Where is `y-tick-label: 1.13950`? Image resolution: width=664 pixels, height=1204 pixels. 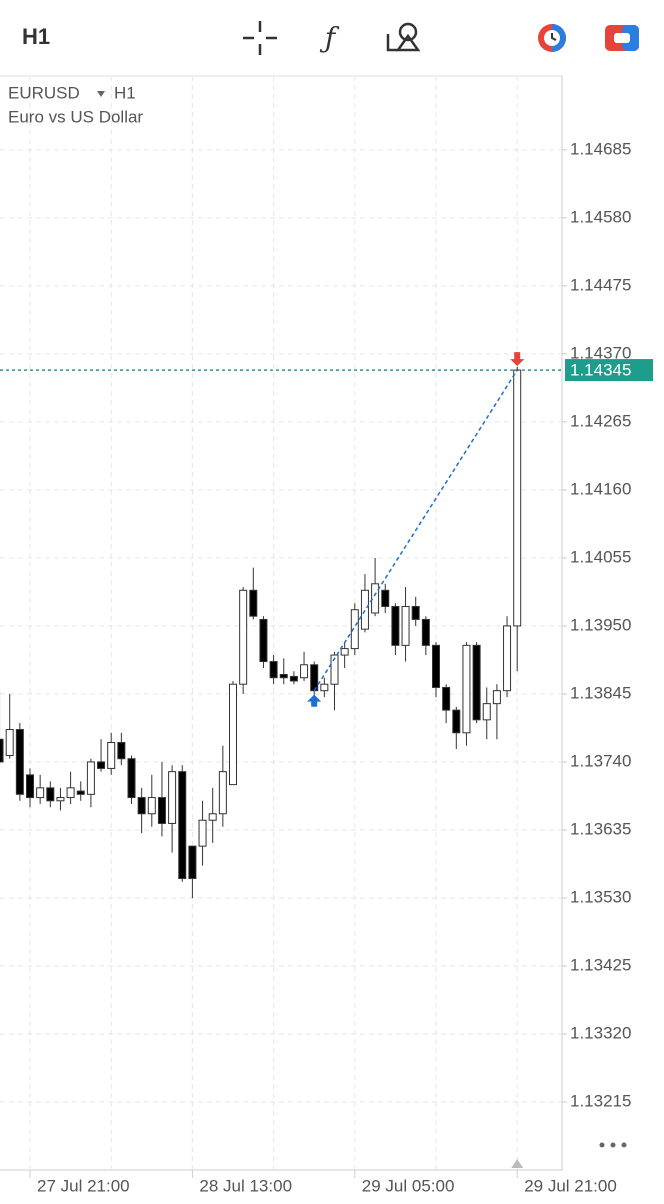 y-tick-label: 1.13950 is located at coordinates (600, 624).